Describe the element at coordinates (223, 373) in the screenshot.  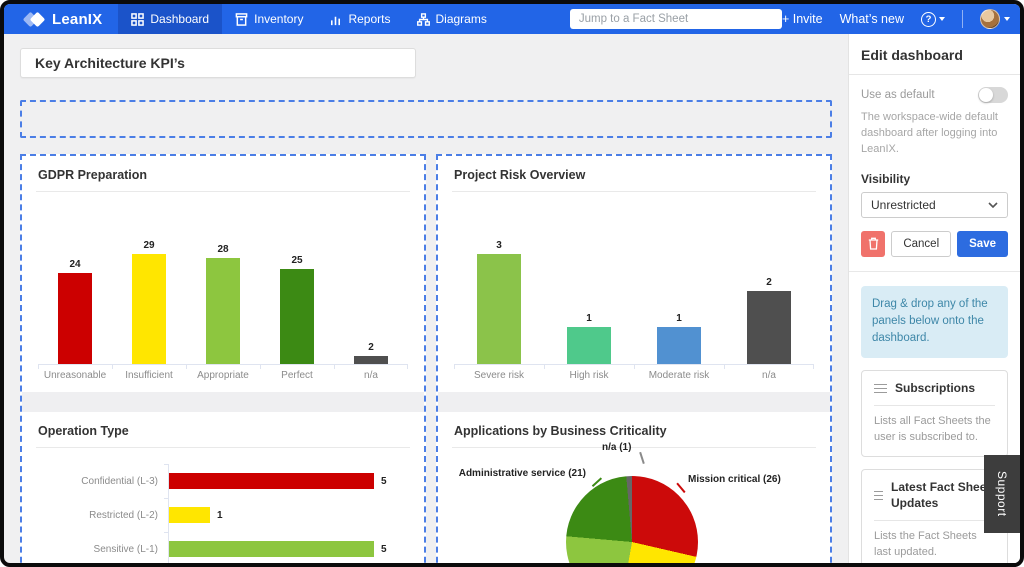
I see `axis-category-label: Appropriate` at that location.